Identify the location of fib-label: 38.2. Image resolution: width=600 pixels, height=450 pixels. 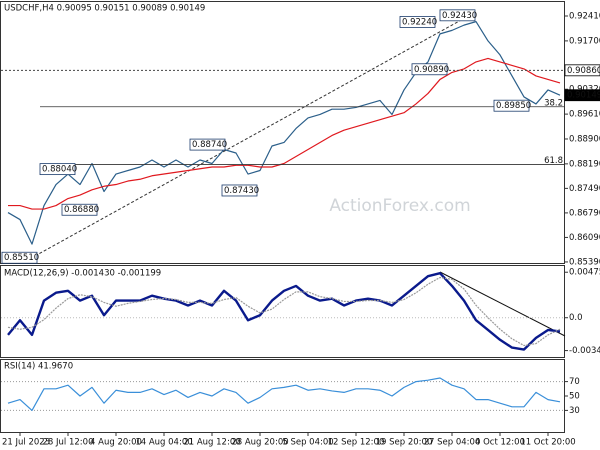
(553, 103).